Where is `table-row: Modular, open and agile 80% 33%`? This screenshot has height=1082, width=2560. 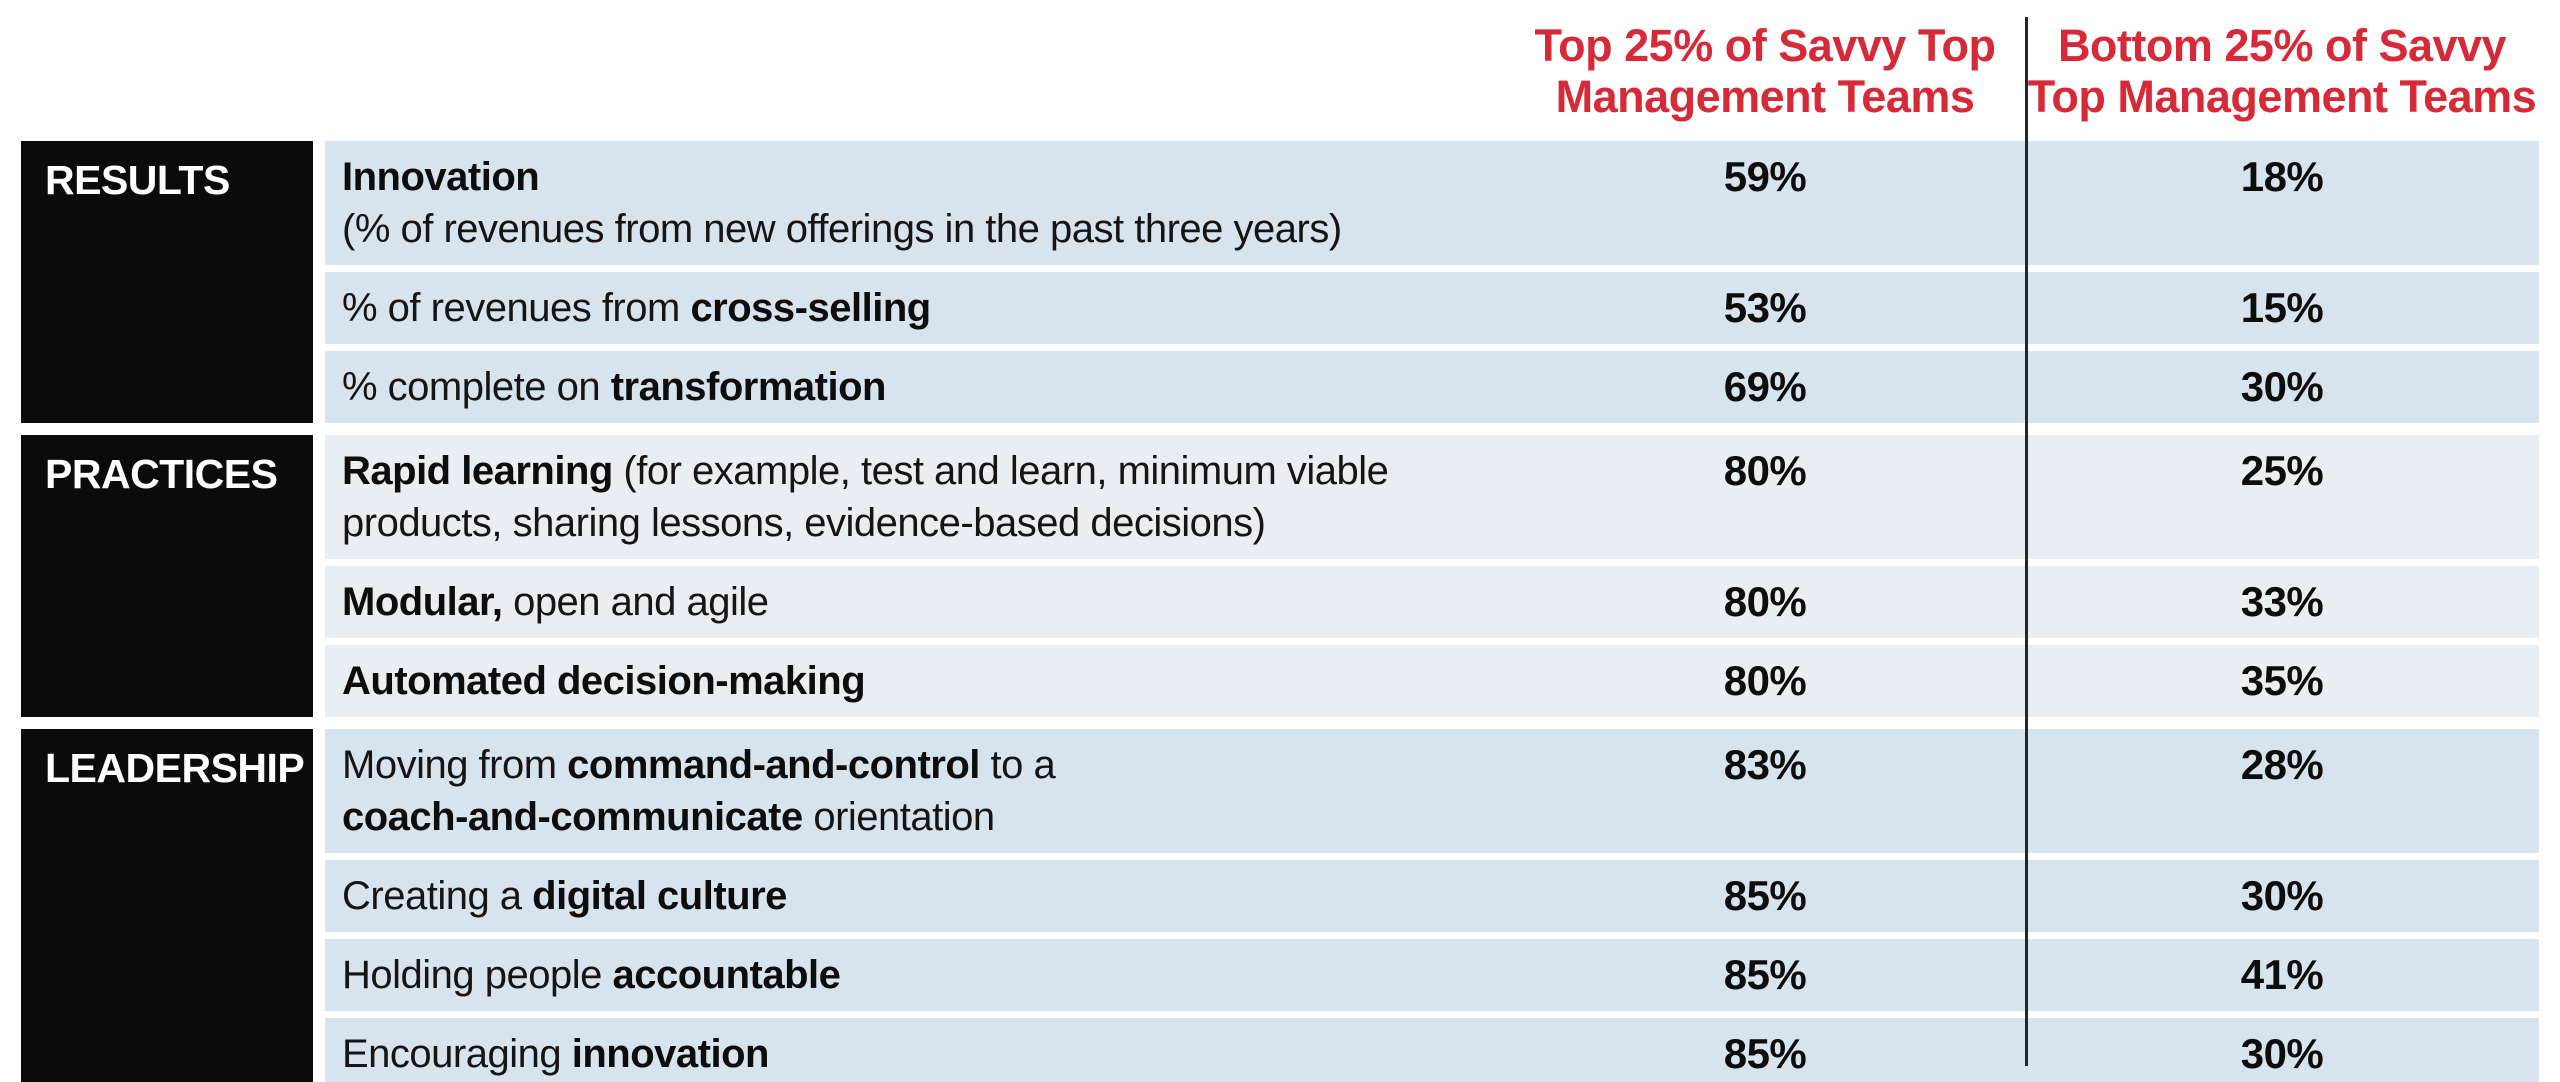 table-row: Modular, open and agile 80% 33% is located at coordinates (1432, 602).